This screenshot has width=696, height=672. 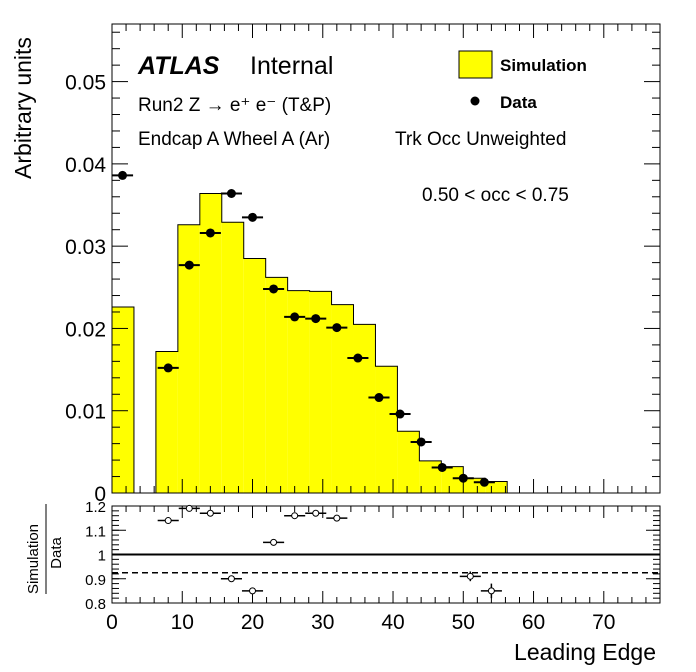 I want to click on weighting-label: Trk Occ Unweighted, so click(x=480, y=139).